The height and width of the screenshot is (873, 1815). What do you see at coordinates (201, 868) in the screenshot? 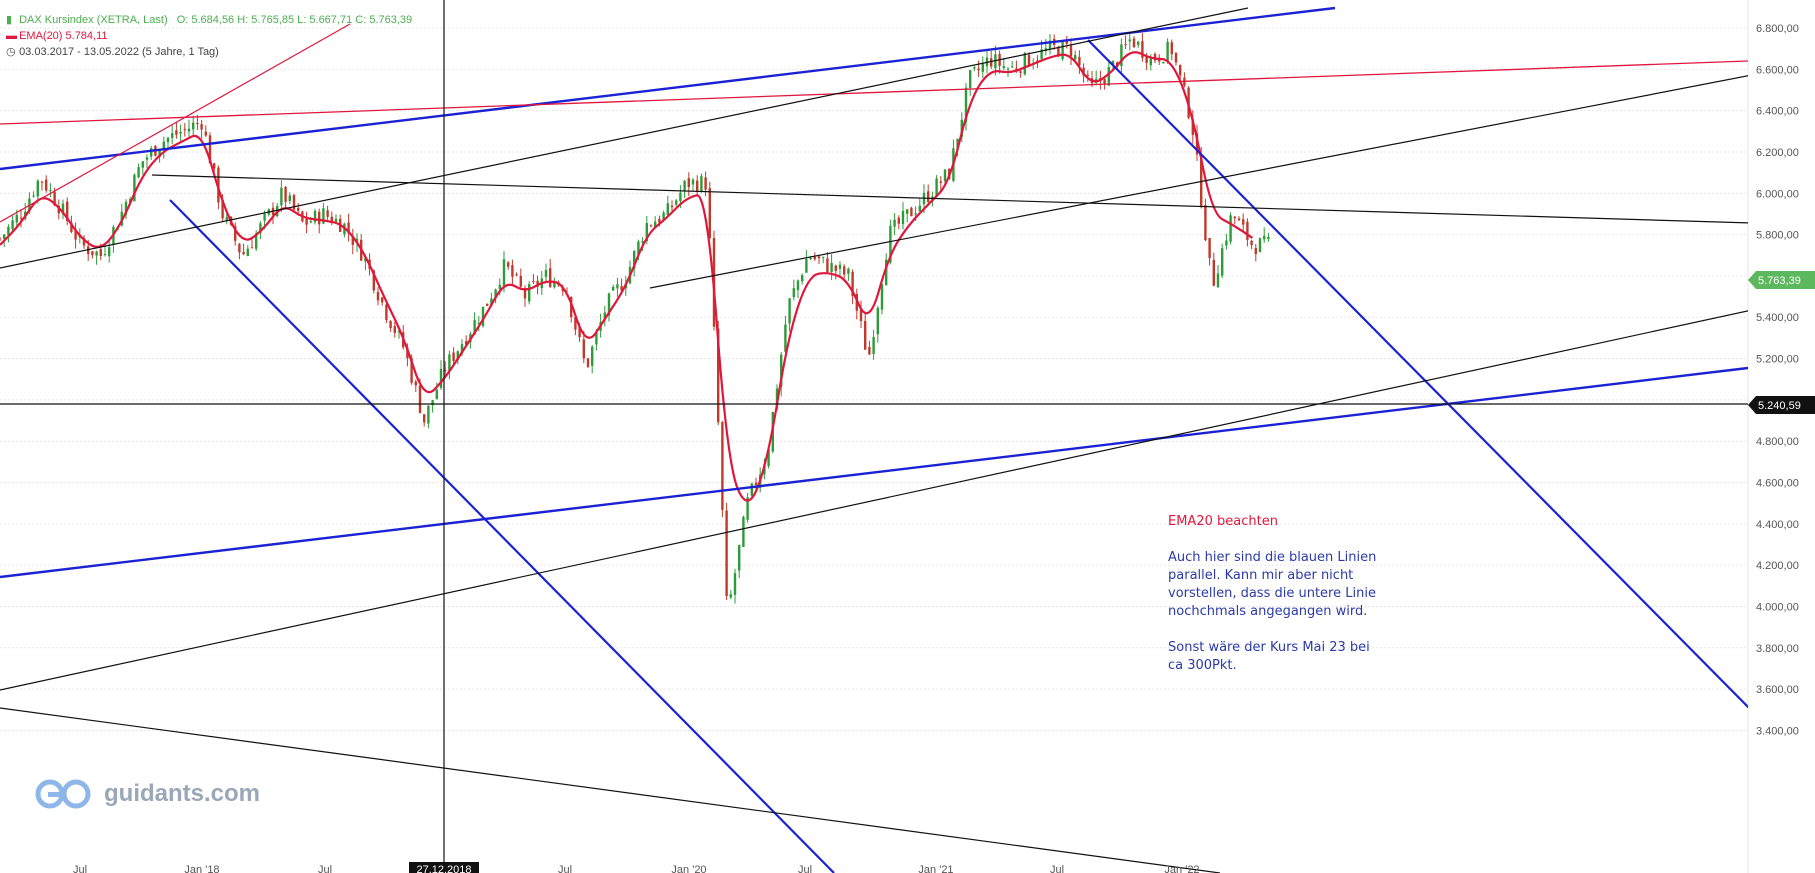
I see `x-tick-label: Jan '18` at bounding box center [201, 868].